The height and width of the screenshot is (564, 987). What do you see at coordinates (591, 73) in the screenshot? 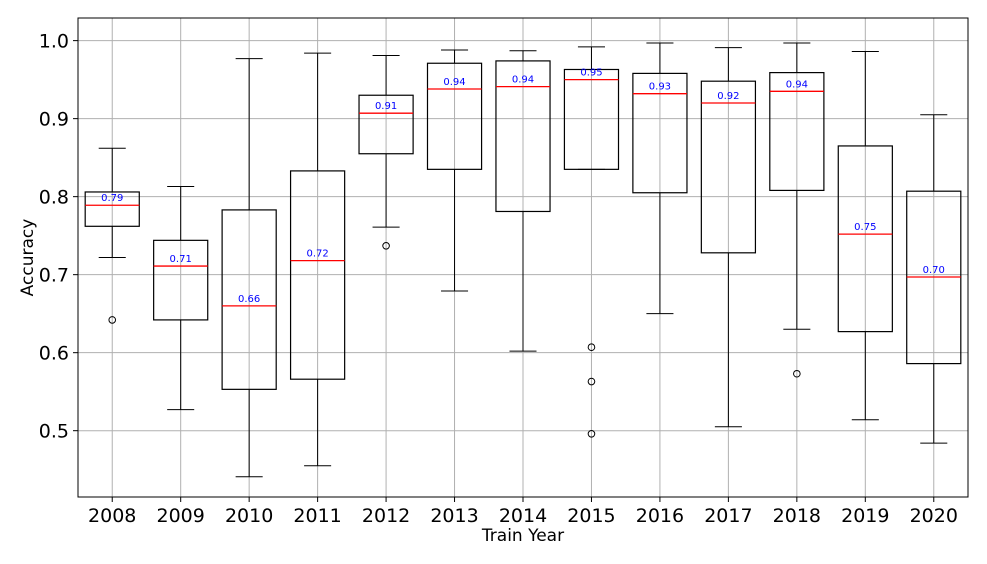
I see `median-label: 0.95` at bounding box center [591, 73].